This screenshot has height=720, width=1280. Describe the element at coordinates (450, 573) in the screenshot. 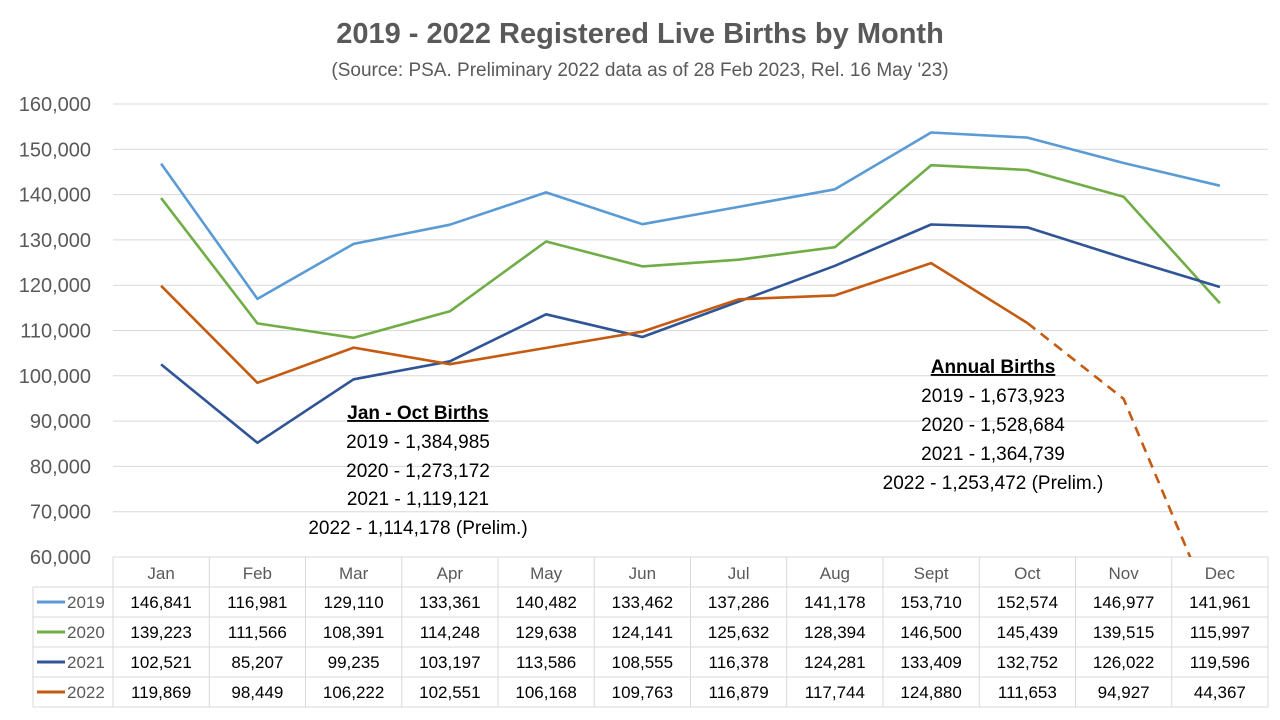

I see `x-category-label: Apr` at that location.